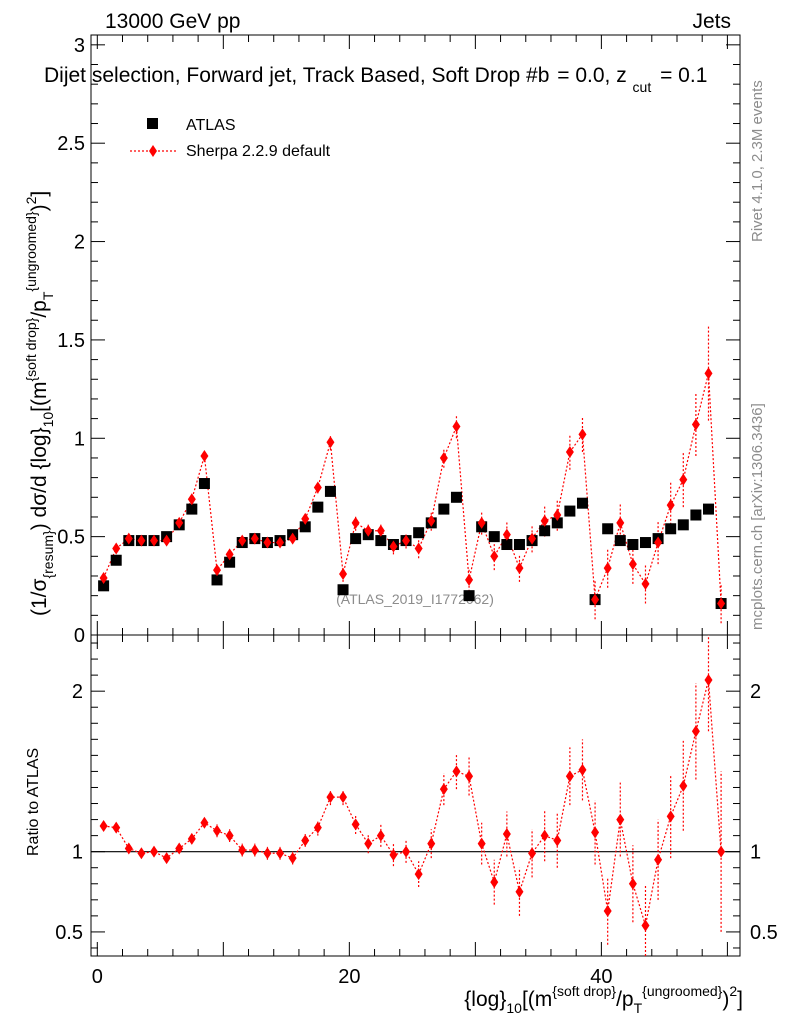 Image resolution: width=786 pixels, height=1024 pixels. Describe the element at coordinates (79, 46) in the screenshot. I see `main-y-tick-label: 3` at that location.